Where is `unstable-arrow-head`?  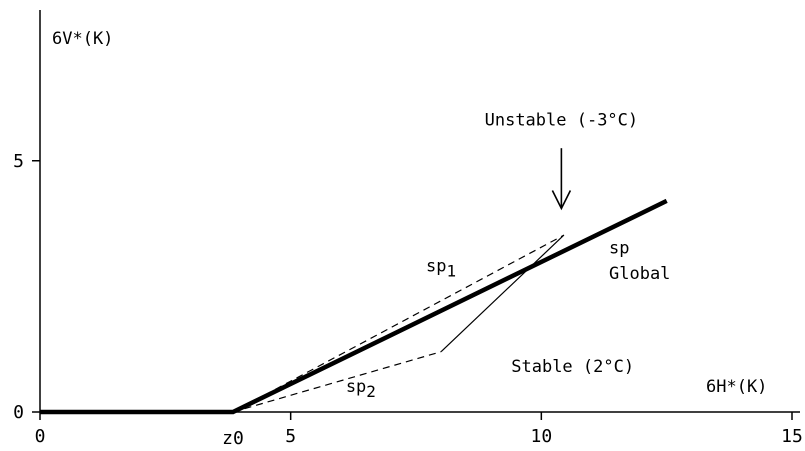
unstable-arrow-head is located at coordinates (561, 200).